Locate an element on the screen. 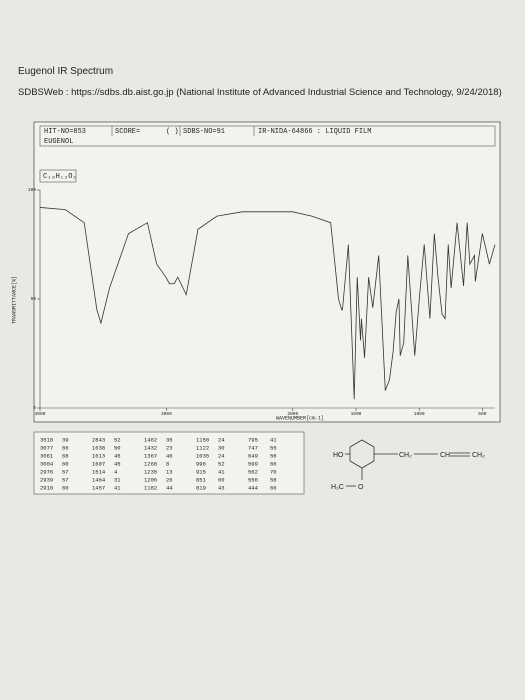 The image size is (525, 700). peak-wavenumber: 444 is located at coordinates (253, 487).